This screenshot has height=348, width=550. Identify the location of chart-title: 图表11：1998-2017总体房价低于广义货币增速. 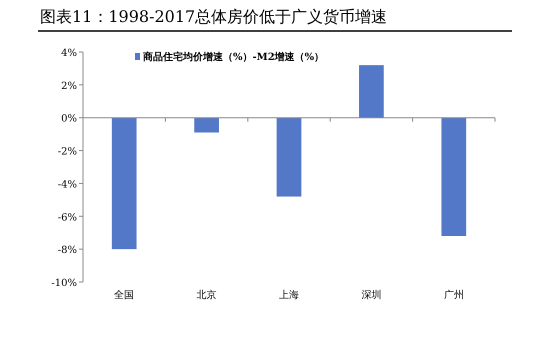
(214, 16).